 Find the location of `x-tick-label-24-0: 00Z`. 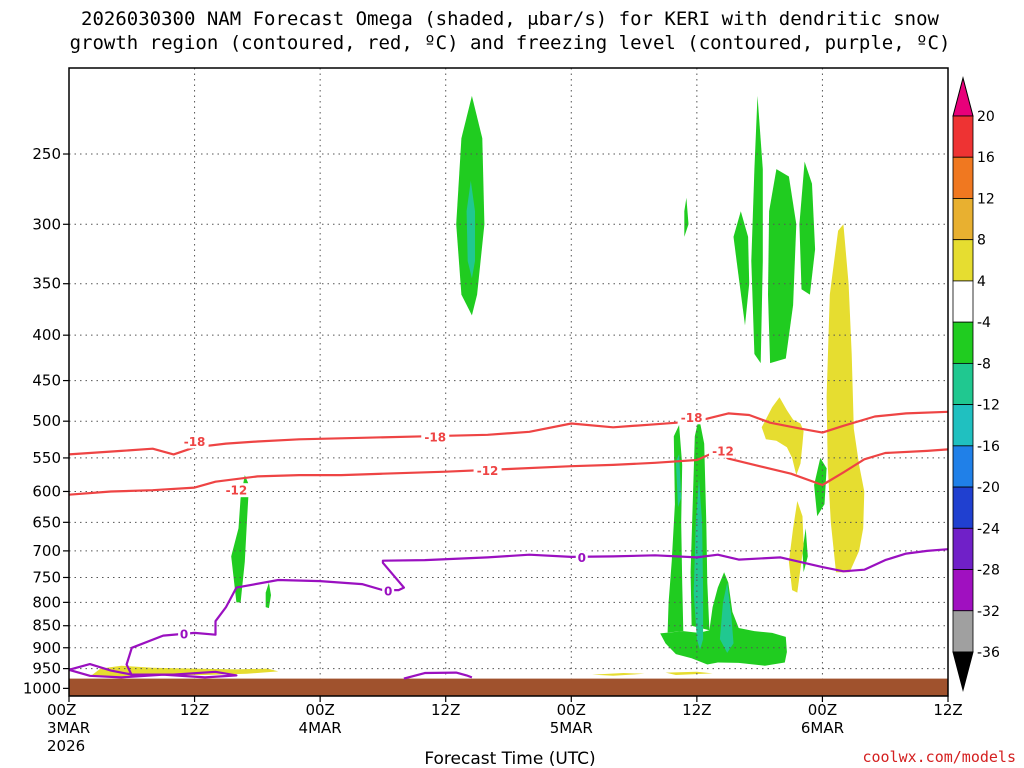

x-tick-label-24-0: 00Z is located at coordinates (319, 710).